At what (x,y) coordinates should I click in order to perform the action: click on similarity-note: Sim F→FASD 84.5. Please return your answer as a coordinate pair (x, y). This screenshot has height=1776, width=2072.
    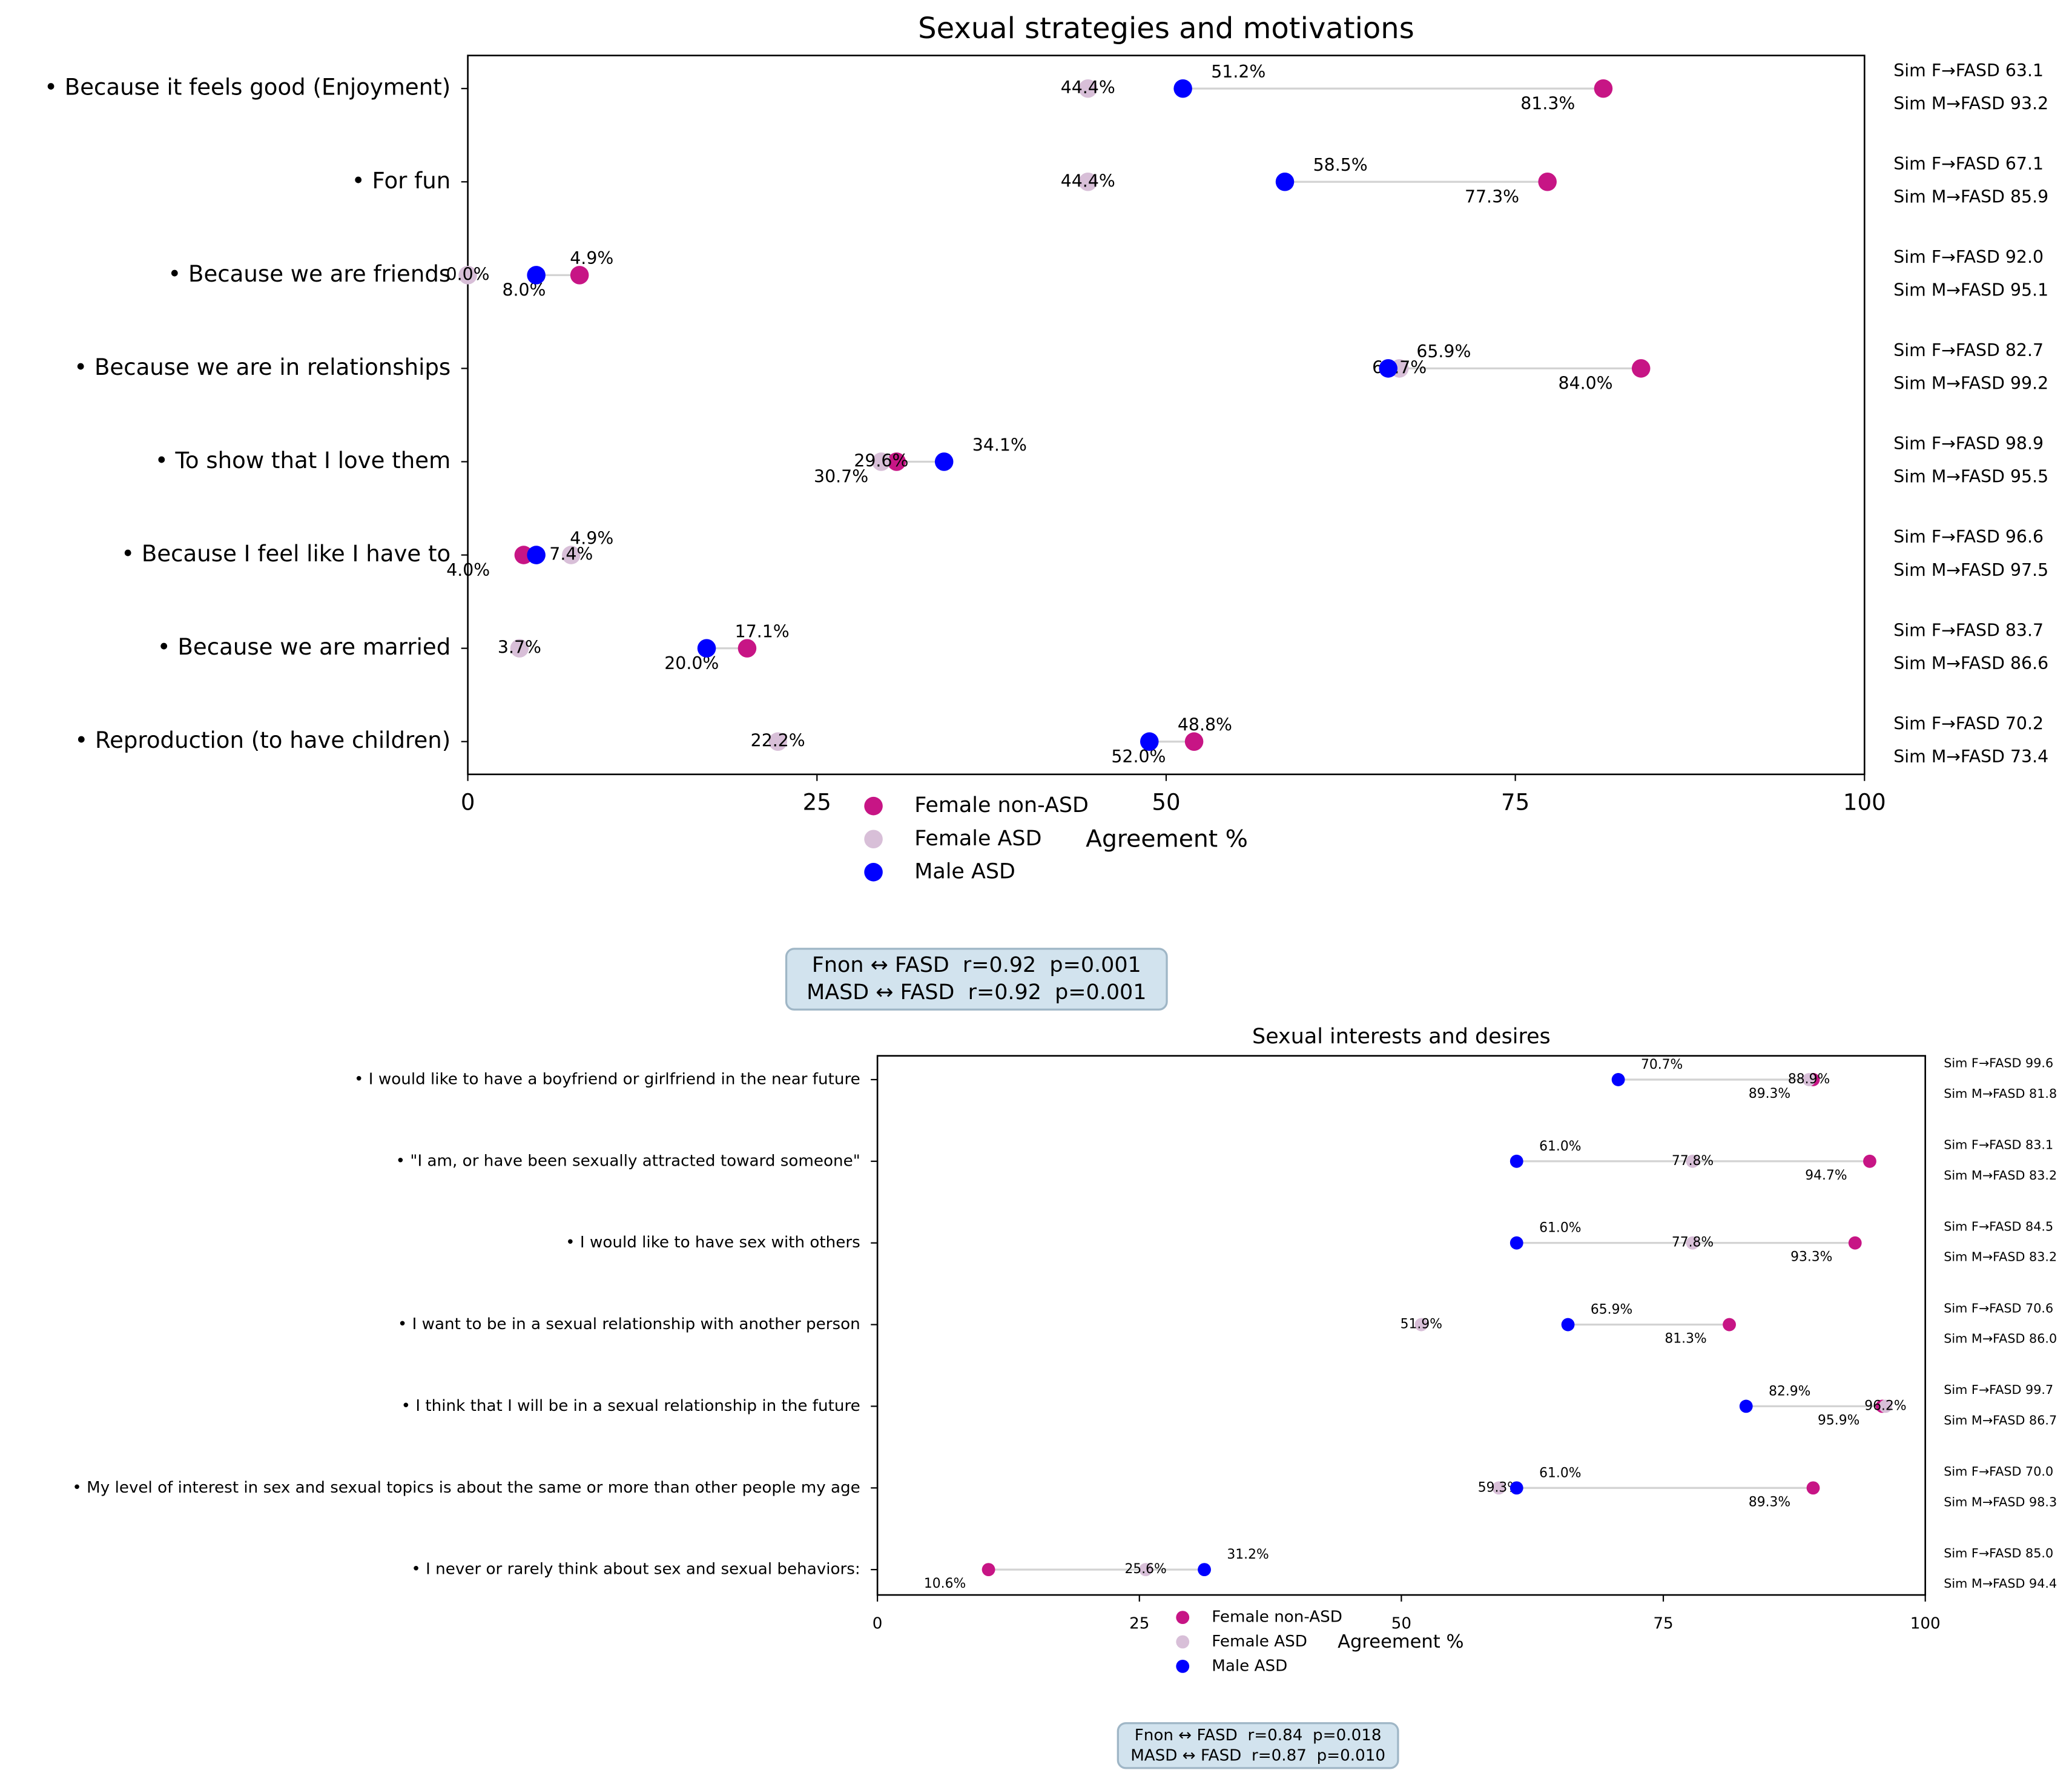
    Looking at the image, I should click on (1998, 1226).